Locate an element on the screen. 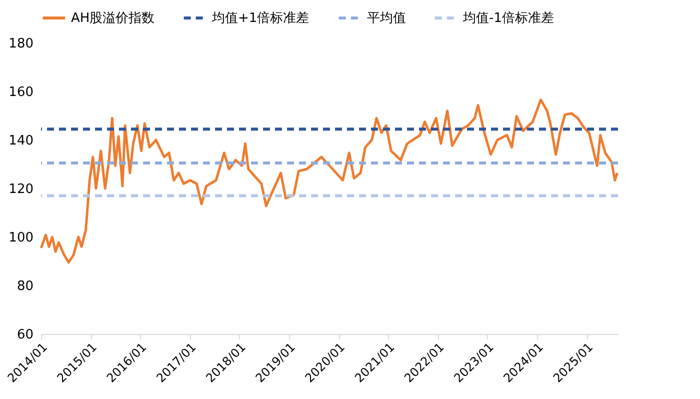 This screenshot has width=700, height=399. y-tick-label: 120 is located at coordinates (21, 189).